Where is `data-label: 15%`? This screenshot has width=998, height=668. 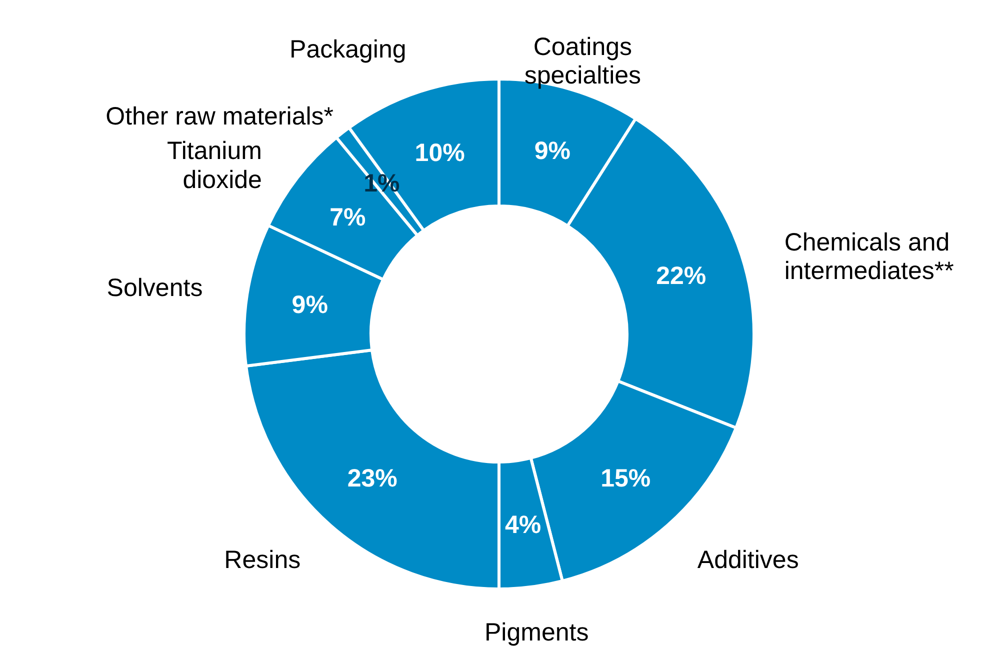 data-label: 15% is located at coordinates (625, 478).